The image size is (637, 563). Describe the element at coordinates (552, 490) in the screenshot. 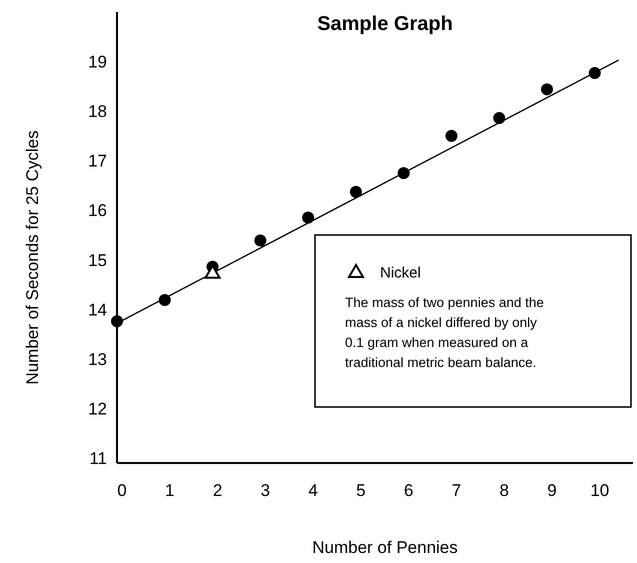

I see `x-tick-label: 9` at that location.